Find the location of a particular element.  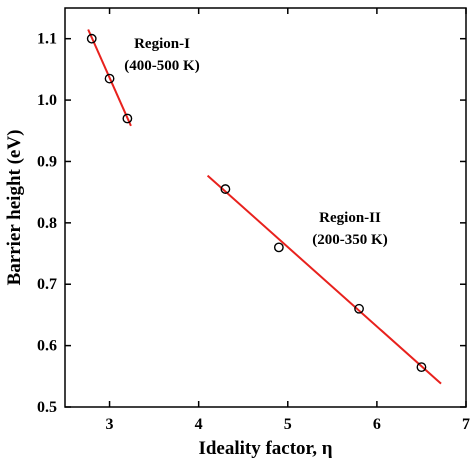

fit-line is located at coordinates (109, 78).